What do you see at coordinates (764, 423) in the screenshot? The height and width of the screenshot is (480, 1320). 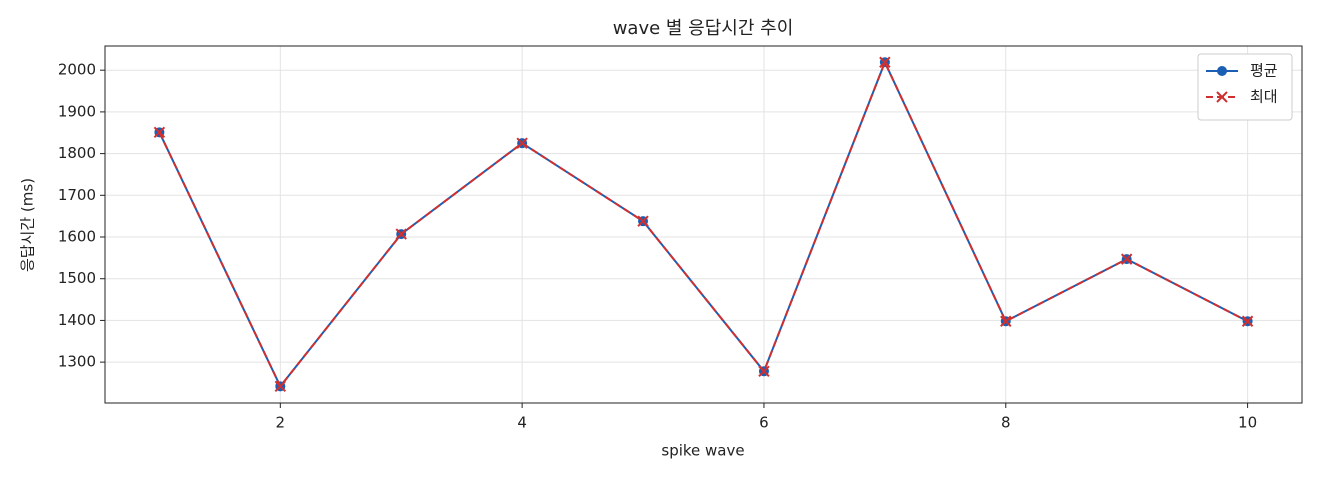 I see `x-tick-label: 6` at bounding box center [764, 423].